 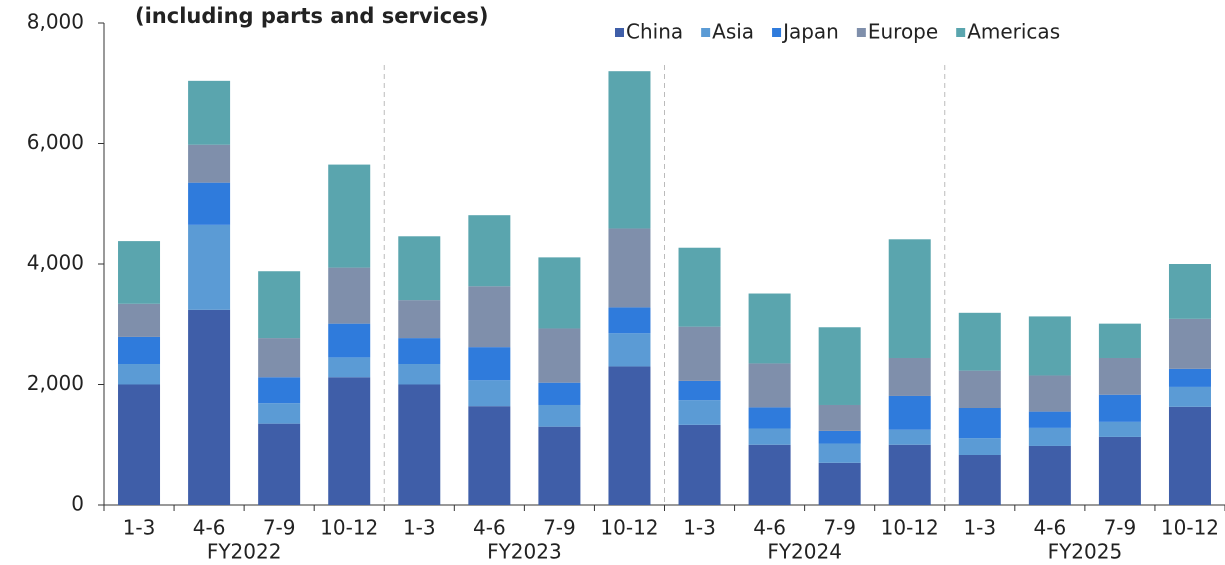 What do you see at coordinates (804, 552) in the screenshot?
I see `group-label: FY2024` at bounding box center [804, 552].